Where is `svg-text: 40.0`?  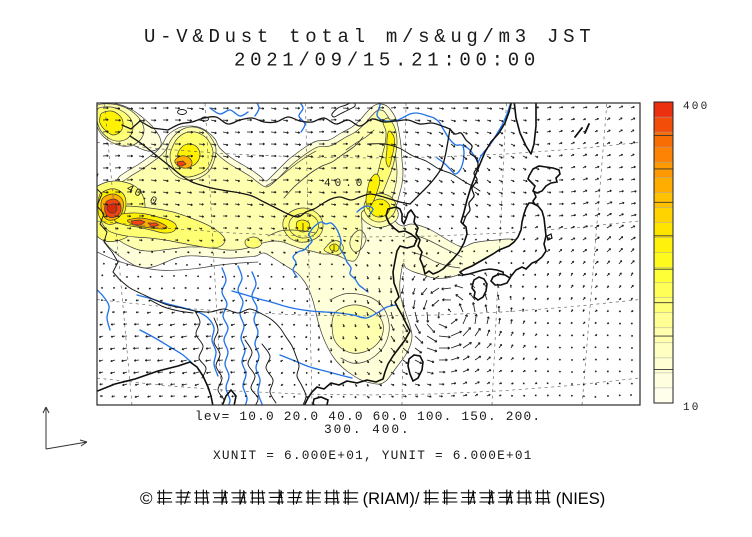
svg-text: 40.0 is located at coordinates (345, 184).